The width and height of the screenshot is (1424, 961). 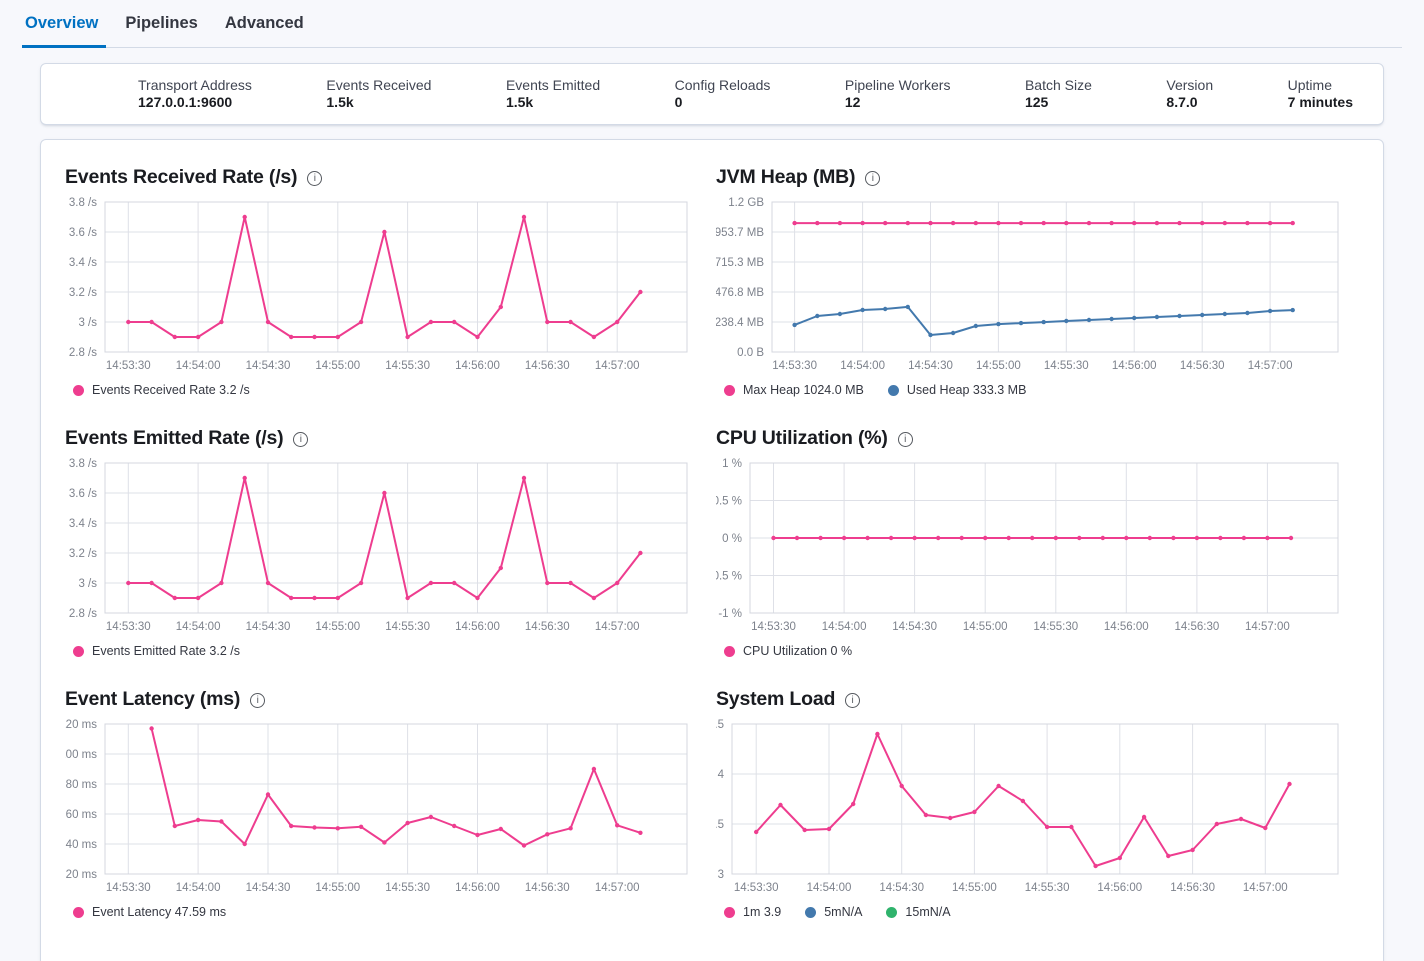 I want to click on summary-value: 127.0.0.1:9600, so click(x=185, y=102).